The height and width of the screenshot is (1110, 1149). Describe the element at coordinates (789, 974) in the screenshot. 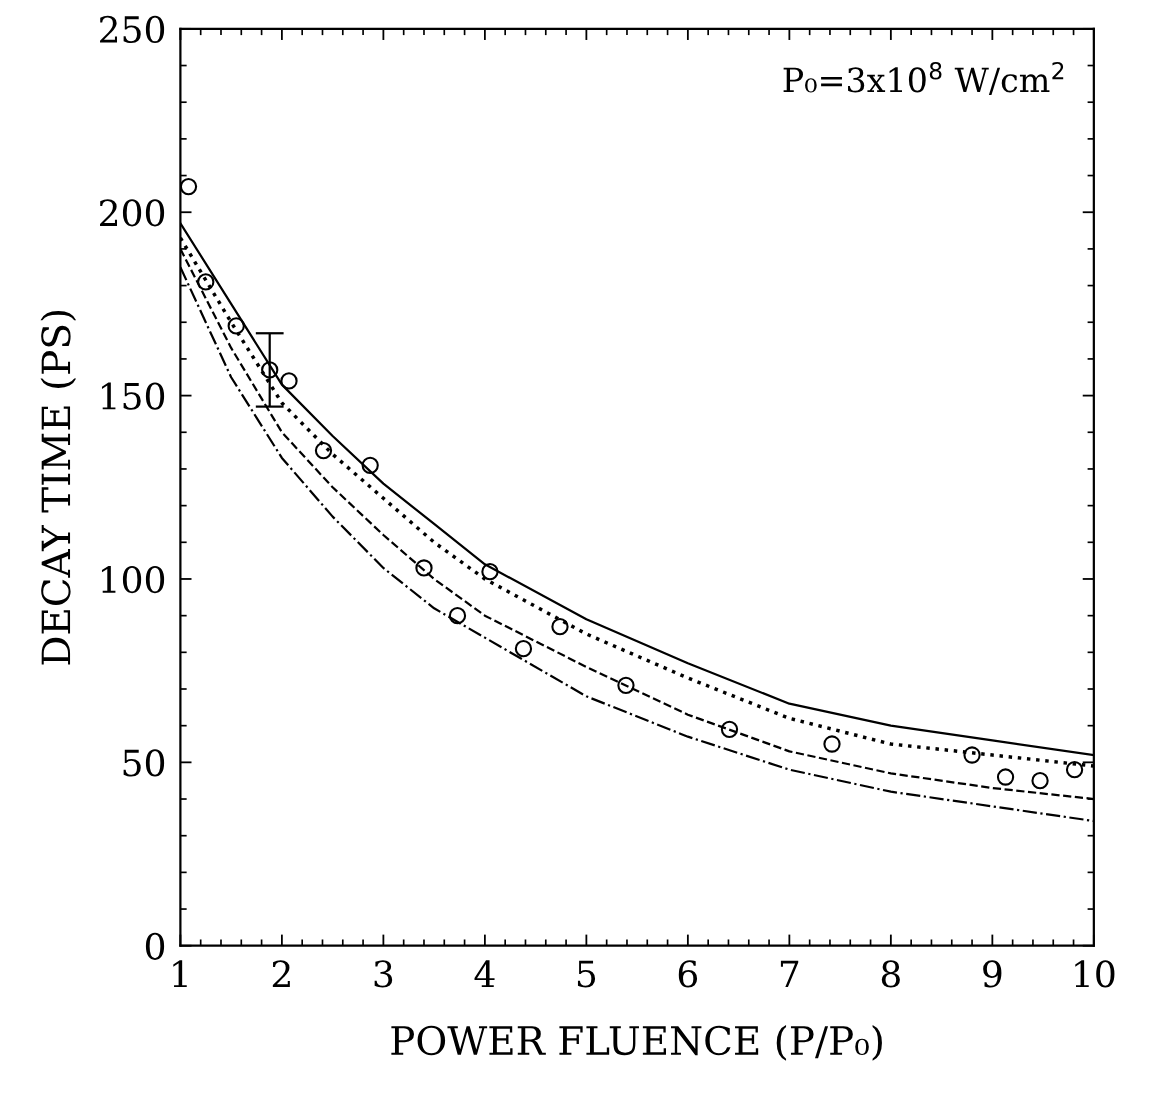

I see `x-tick-label: 7` at that location.